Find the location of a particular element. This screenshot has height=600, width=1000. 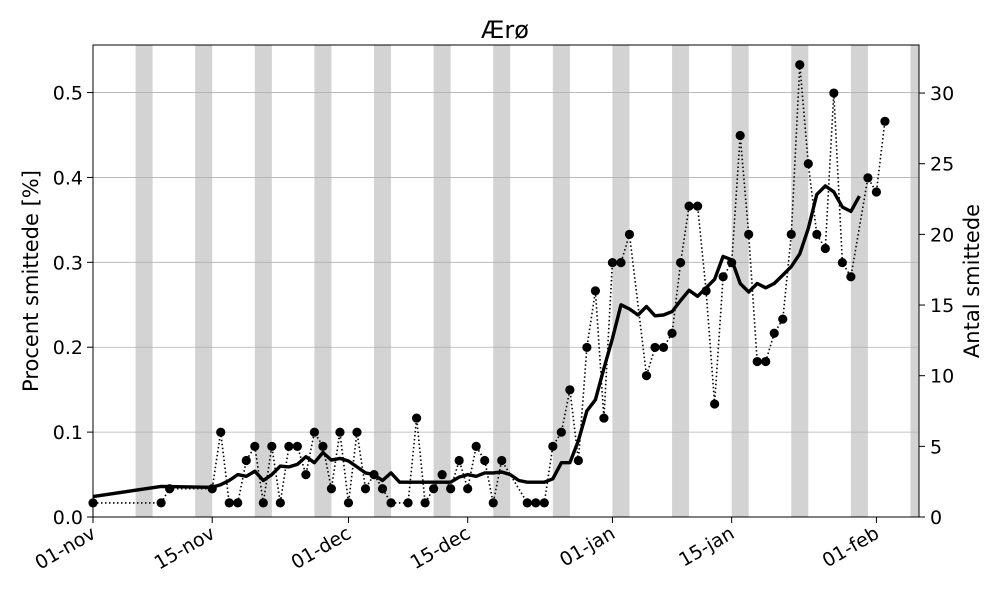

y-tick-label-right: 30 is located at coordinates (942, 94).